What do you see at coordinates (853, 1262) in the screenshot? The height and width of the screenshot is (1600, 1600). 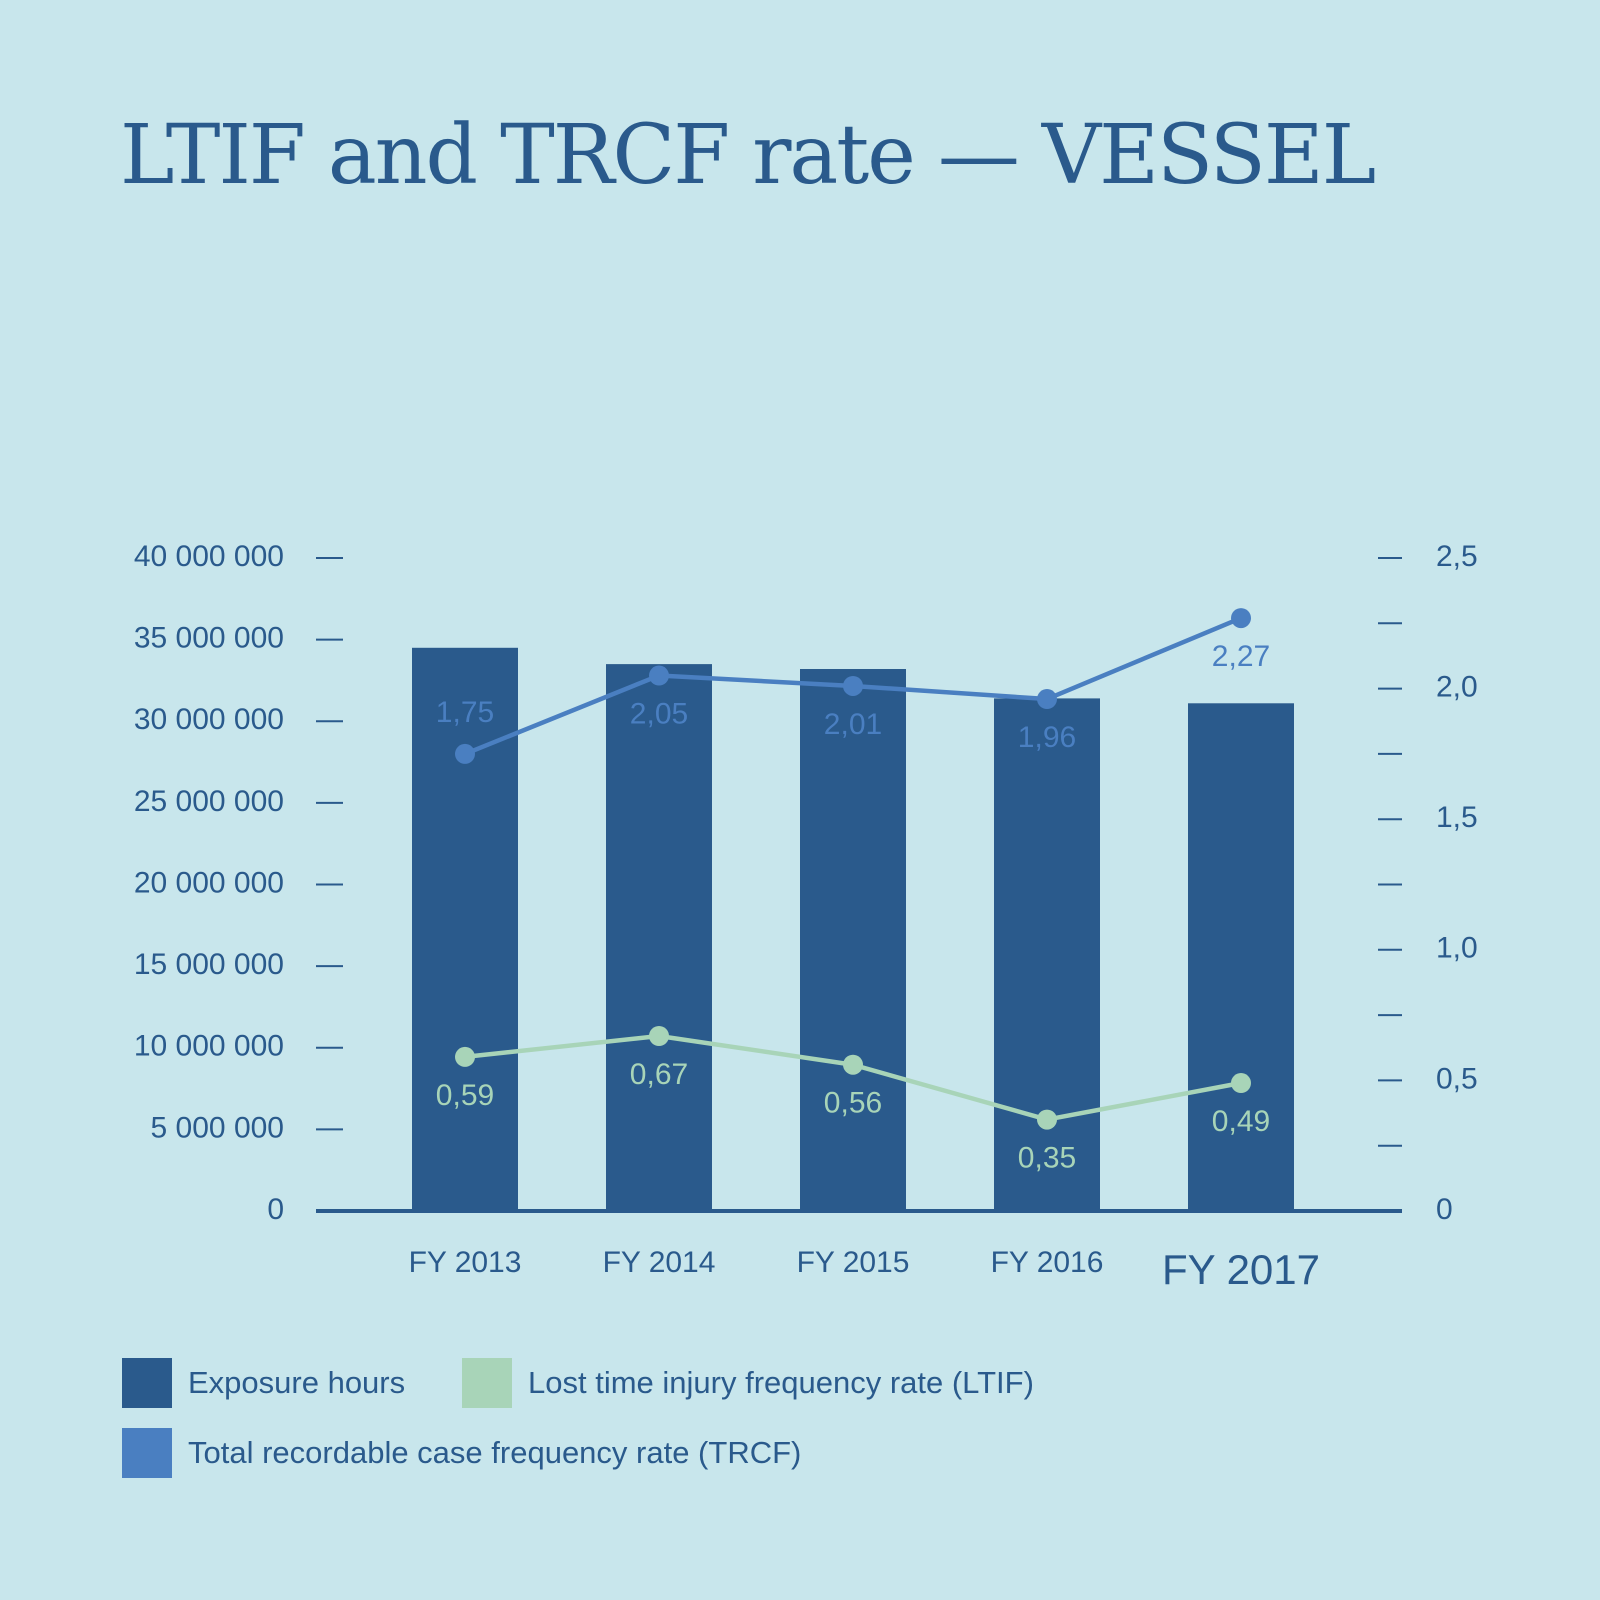 I see `x-axis-category-label: FY 2015` at bounding box center [853, 1262].